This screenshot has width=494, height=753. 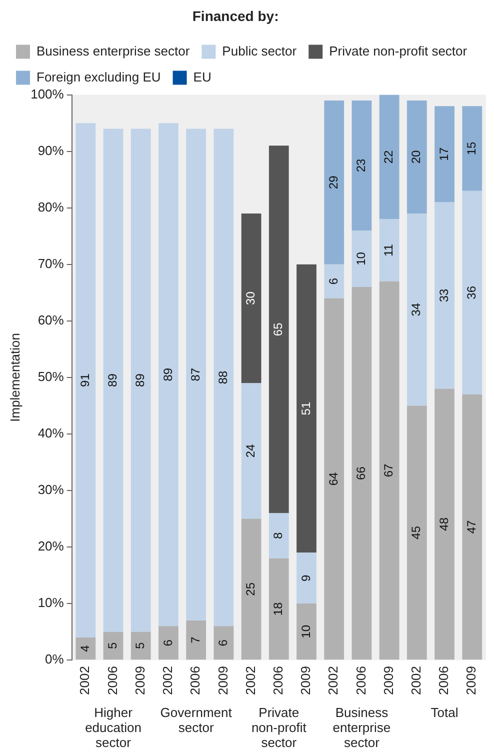 I want to click on text: Government sector, so click(x=196, y=720).